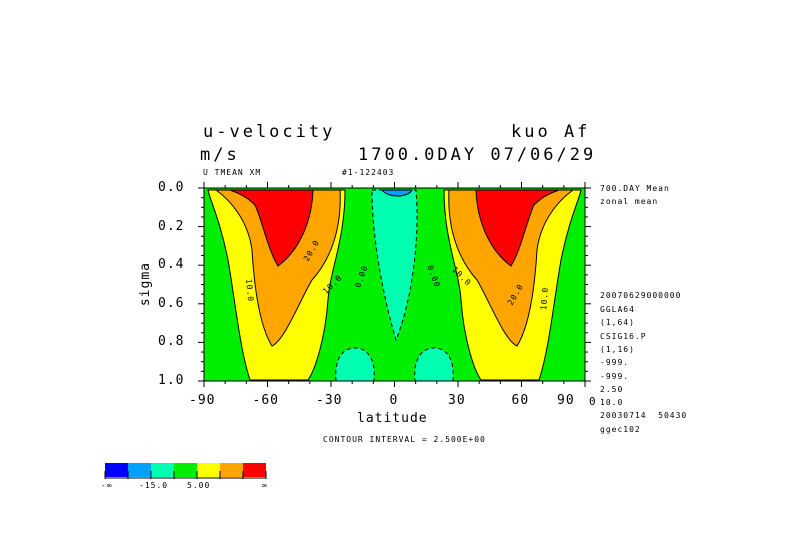  Describe the element at coordinates (199, 485) in the screenshot. I see `colorbar-label: 5.00` at that location.